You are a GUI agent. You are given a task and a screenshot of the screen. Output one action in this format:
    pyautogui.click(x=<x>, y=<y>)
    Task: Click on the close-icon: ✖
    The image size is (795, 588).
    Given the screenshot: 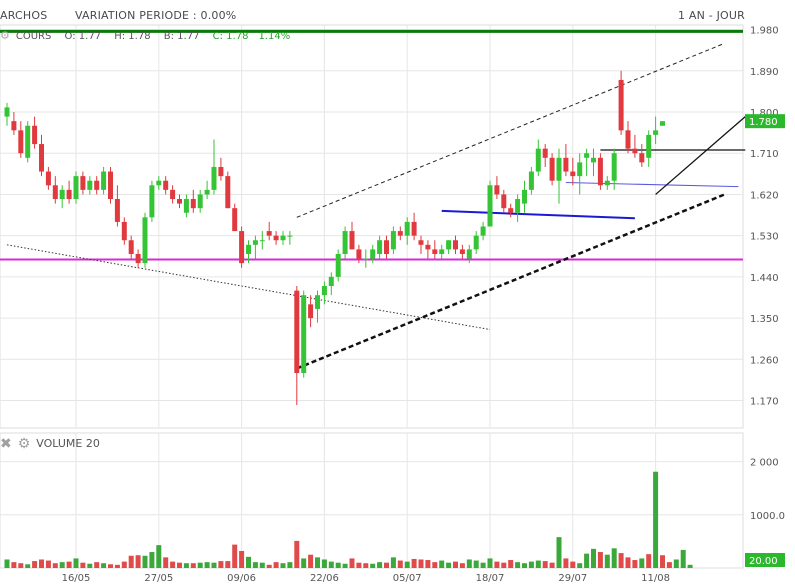 What is the action you would take?
    pyautogui.click(x=6, y=444)
    